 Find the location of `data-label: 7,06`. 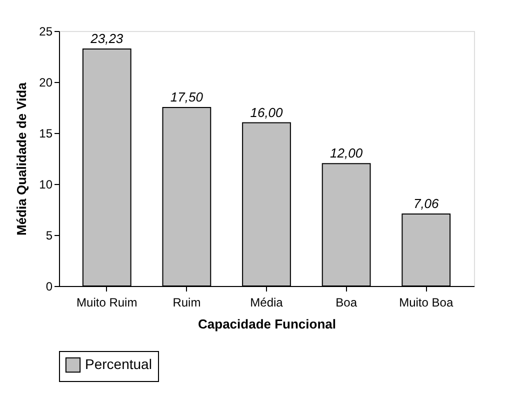

data-label: 7,06 is located at coordinates (426, 203).